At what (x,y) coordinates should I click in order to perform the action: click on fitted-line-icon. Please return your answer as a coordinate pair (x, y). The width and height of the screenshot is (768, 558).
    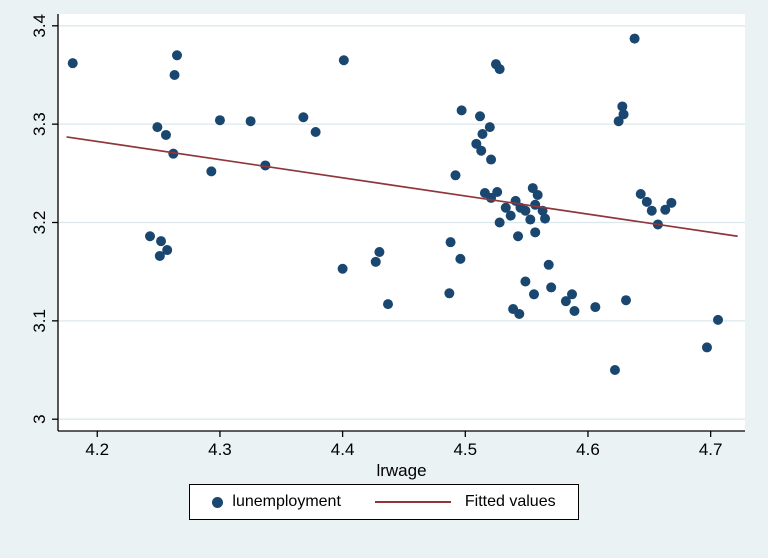
    Looking at the image, I should click on (412, 502).